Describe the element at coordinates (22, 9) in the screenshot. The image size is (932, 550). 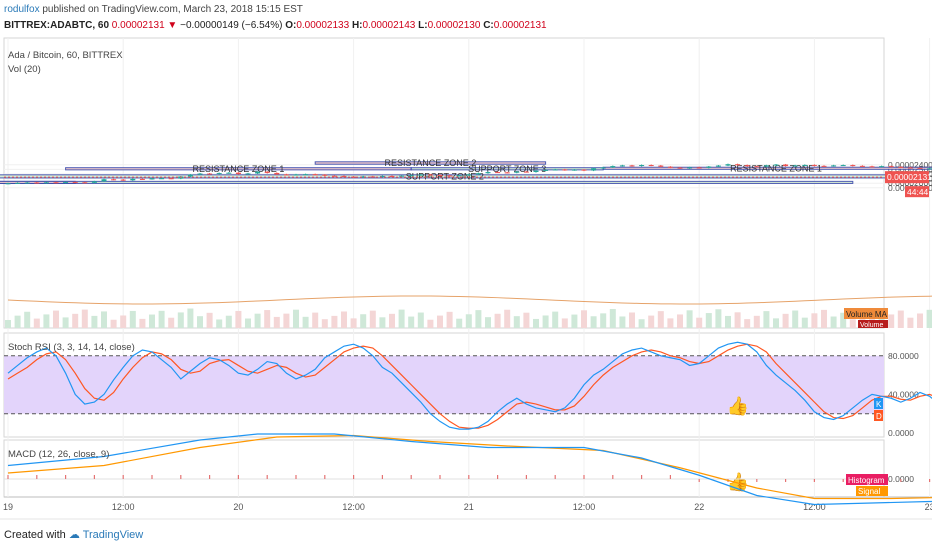
I see `author-link: rodulfox` at that location.